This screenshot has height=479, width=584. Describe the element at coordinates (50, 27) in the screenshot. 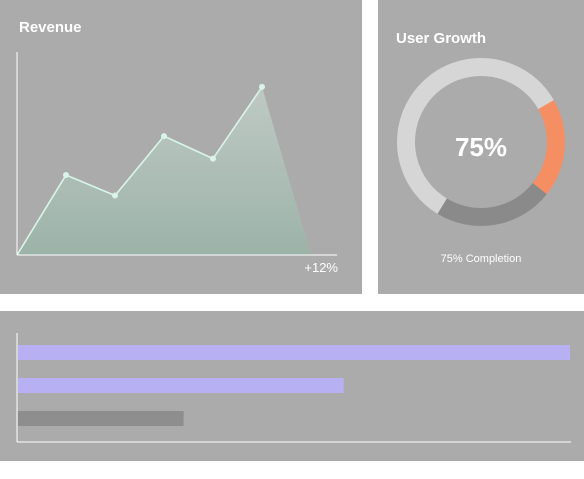

I see `revenue-title: Revenue` at that location.